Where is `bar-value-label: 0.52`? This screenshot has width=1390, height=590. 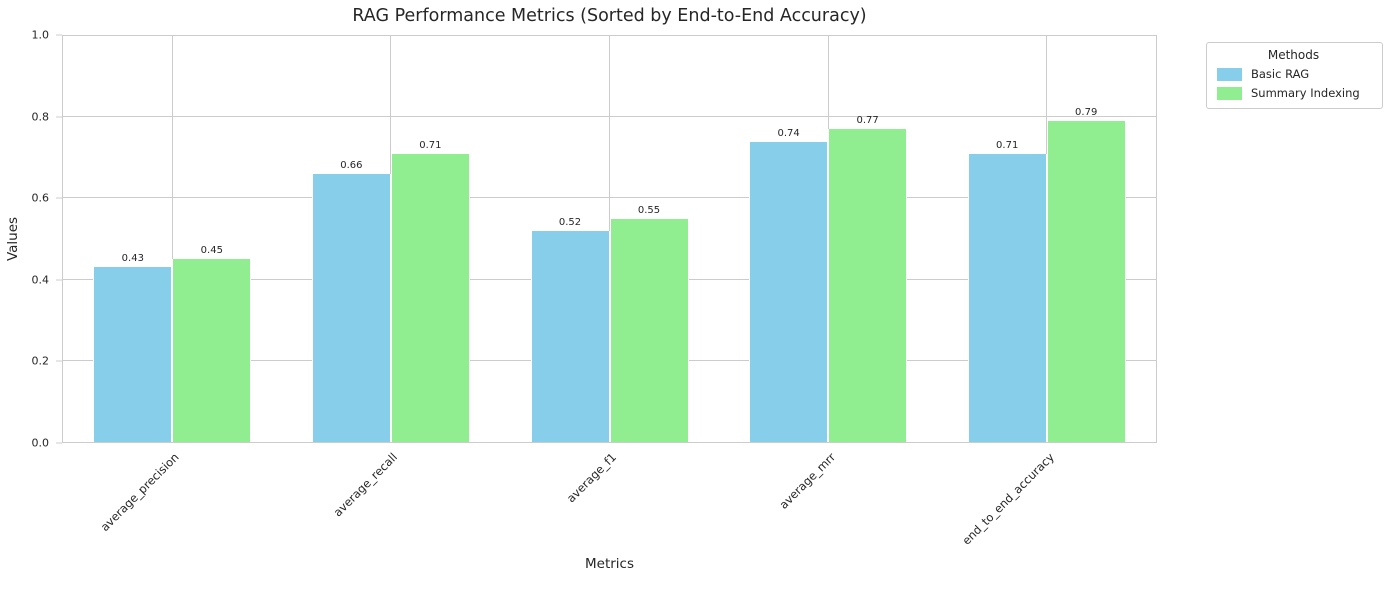
bar-value-label: 0.52 is located at coordinates (570, 222).